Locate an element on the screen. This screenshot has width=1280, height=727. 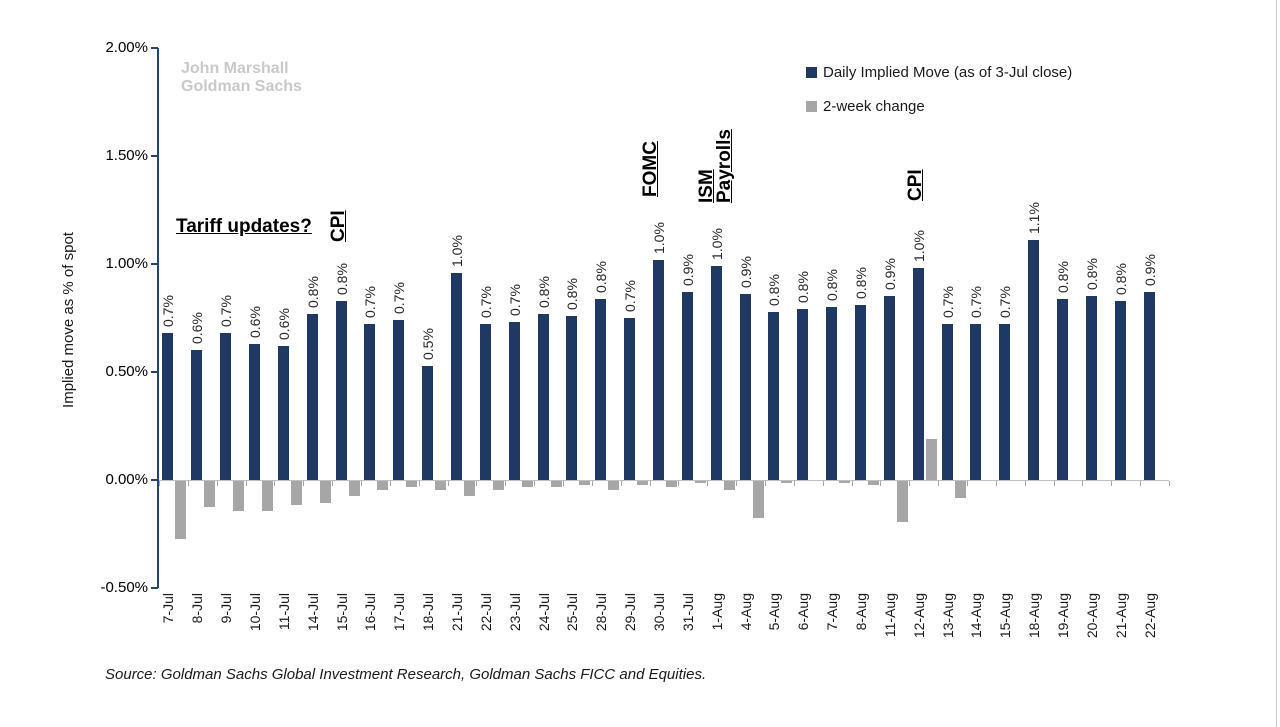
annotation-tariff-updates: Tariff updates? is located at coordinates (244, 226).